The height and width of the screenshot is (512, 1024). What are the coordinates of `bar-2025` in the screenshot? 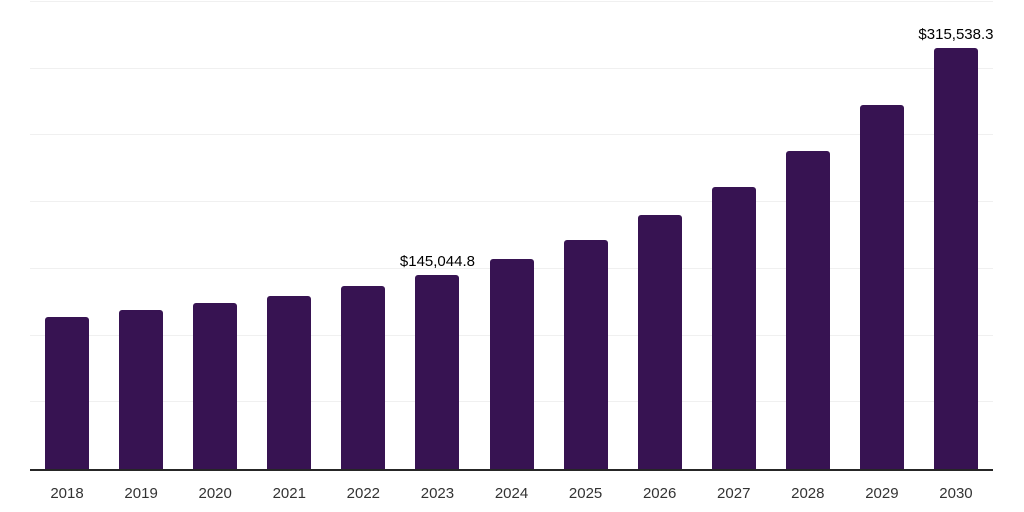 It's located at (585, 354).